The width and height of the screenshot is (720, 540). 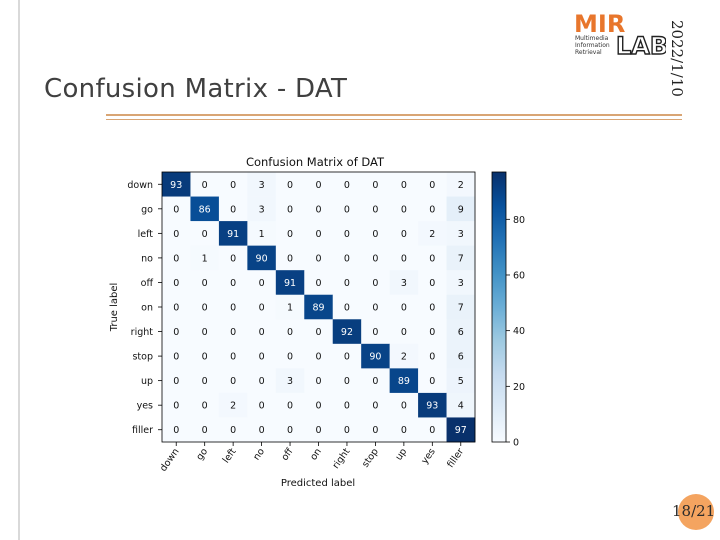 I want to click on y-tick-label: on, so click(x=147, y=308).